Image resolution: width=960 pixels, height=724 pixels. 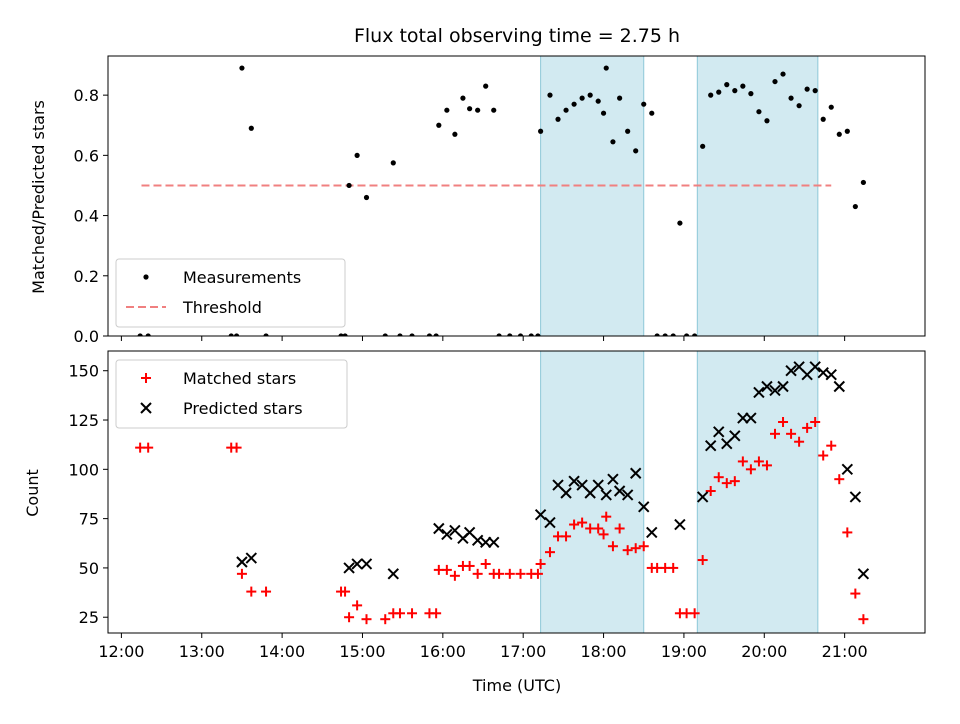 I want to click on y-tick-label: 150, so click(x=83, y=371).